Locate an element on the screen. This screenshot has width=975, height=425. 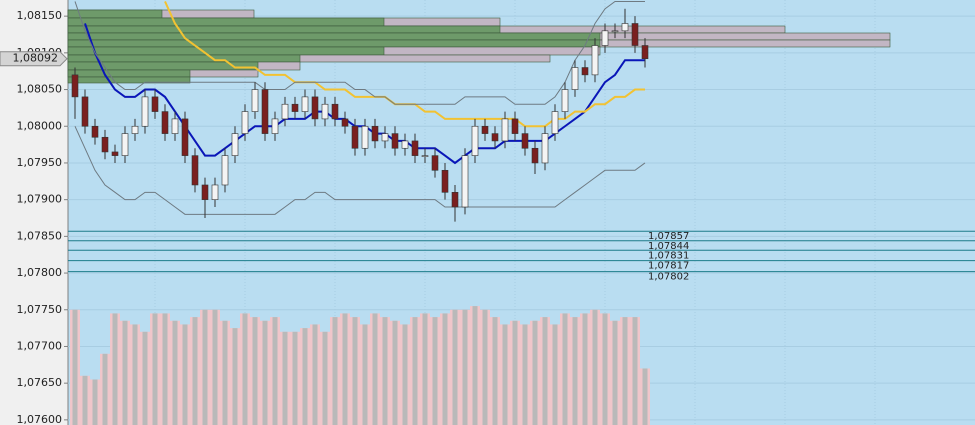
y-tick-label: 1,07650 is located at coordinates (40, 382).